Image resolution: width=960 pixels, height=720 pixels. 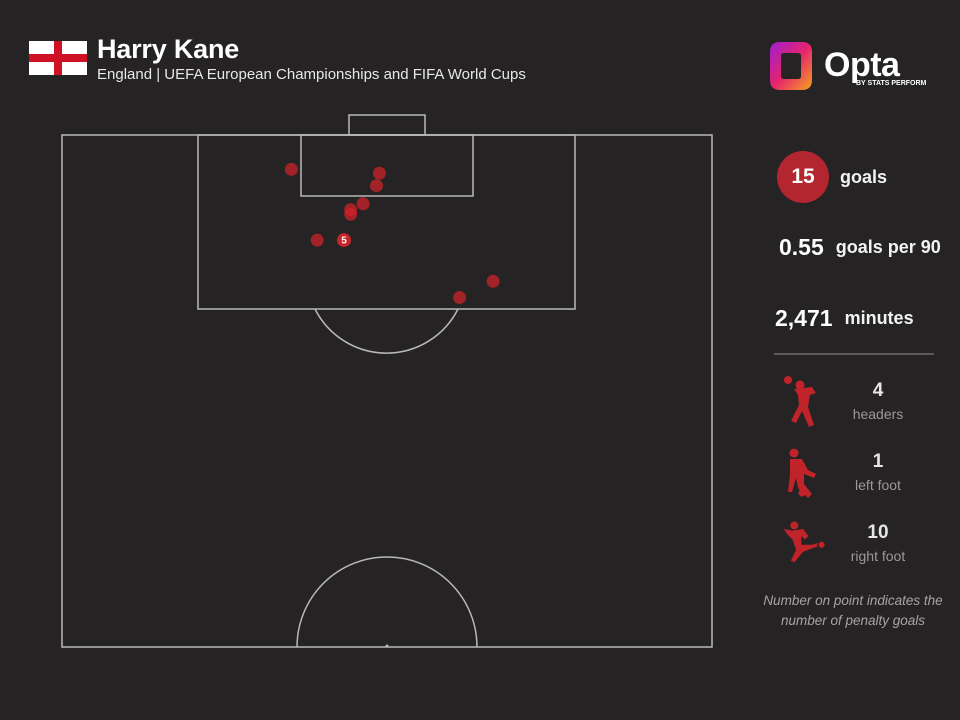 I want to click on opta-tagline: BY STATS PERFORM, so click(x=891, y=83).